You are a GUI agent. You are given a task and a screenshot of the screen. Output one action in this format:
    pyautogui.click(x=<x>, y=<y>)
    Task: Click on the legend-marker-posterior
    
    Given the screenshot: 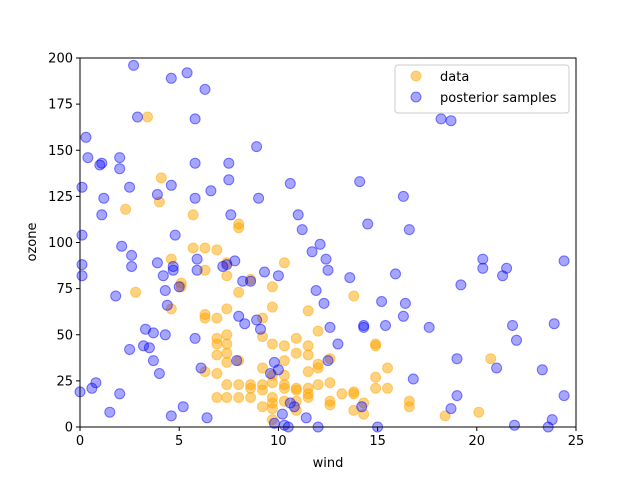 What is the action you would take?
    pyautogui.click(x=416, y=97)
    